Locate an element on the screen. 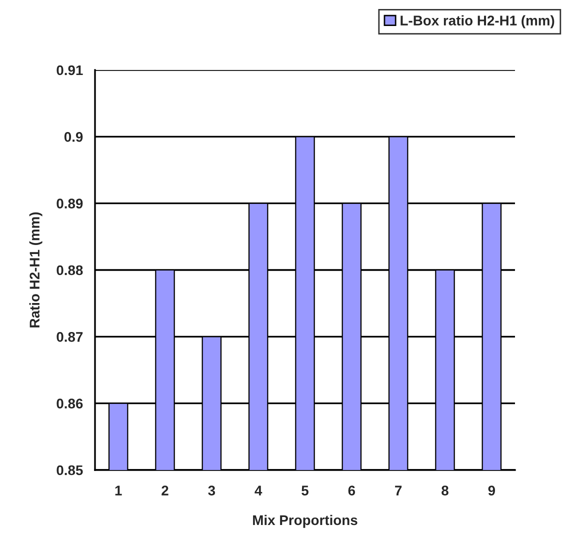 The height and width of the screenshot is (554, 576). x-tick-label: 8 is located at coordinates (445, 491).